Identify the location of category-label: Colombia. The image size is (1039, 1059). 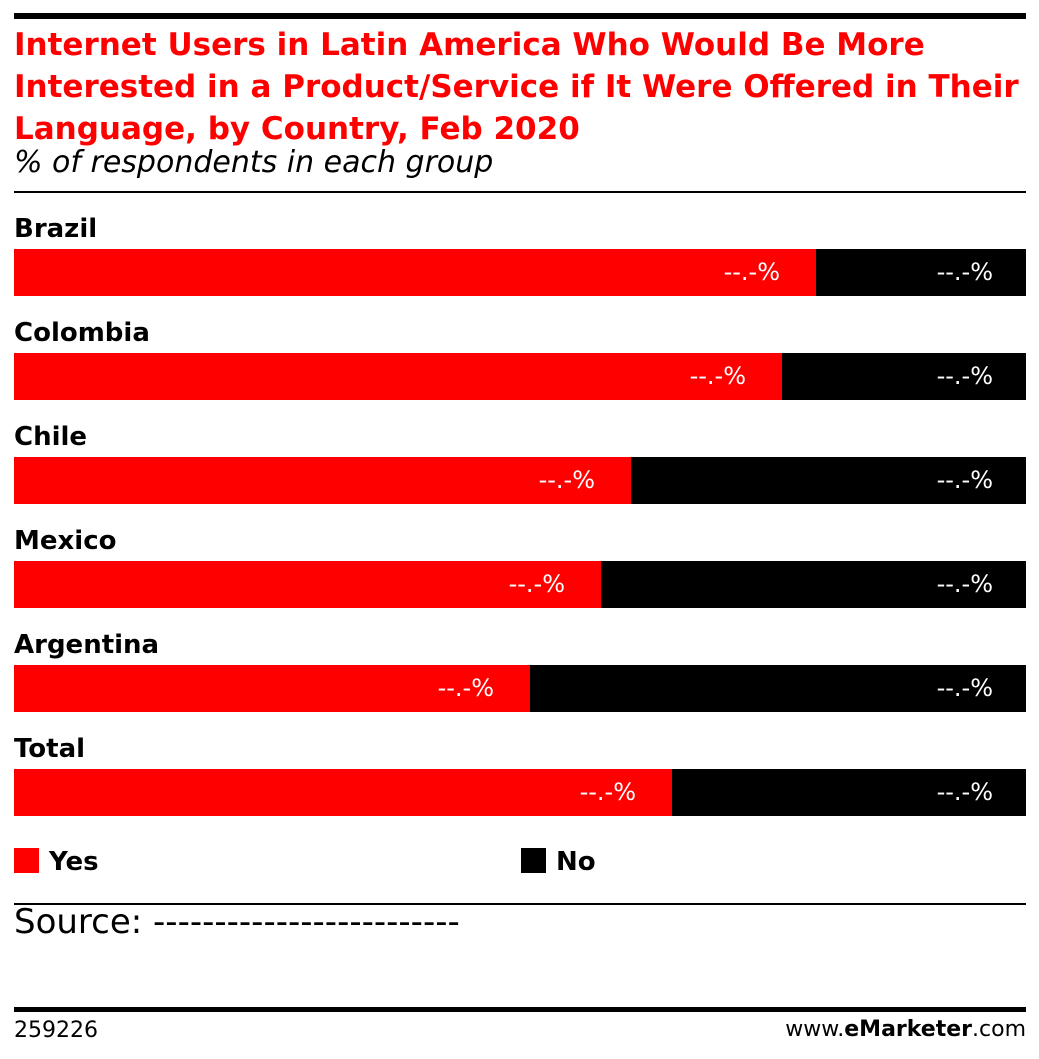
(82, 333).